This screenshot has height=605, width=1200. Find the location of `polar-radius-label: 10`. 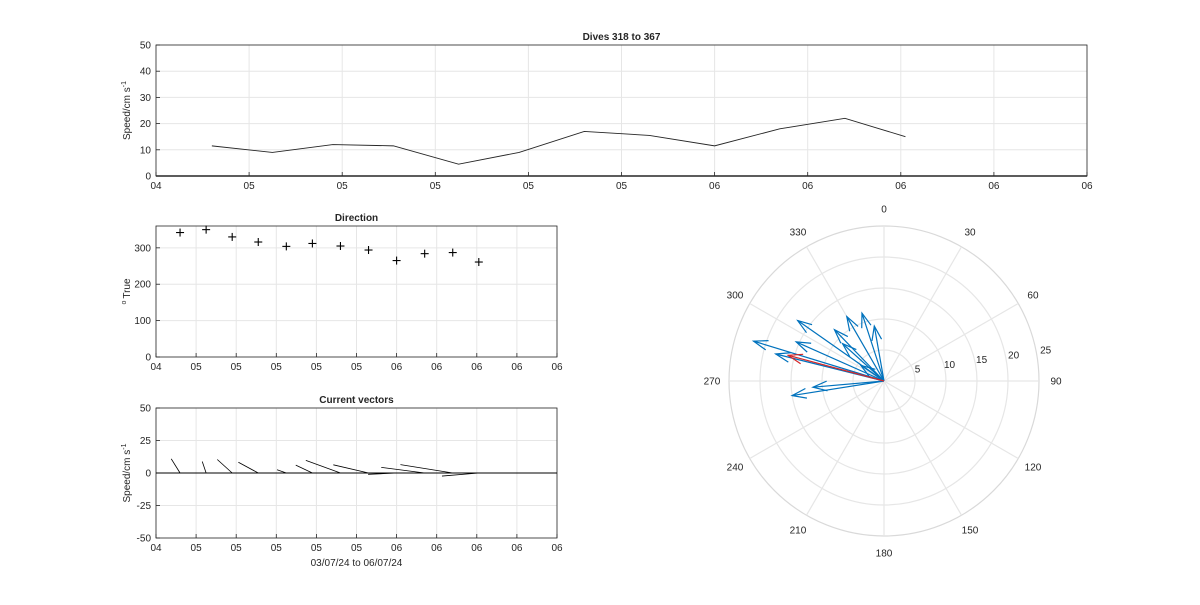

polar-radius-label: 10 is located at coordinates (950, 365).